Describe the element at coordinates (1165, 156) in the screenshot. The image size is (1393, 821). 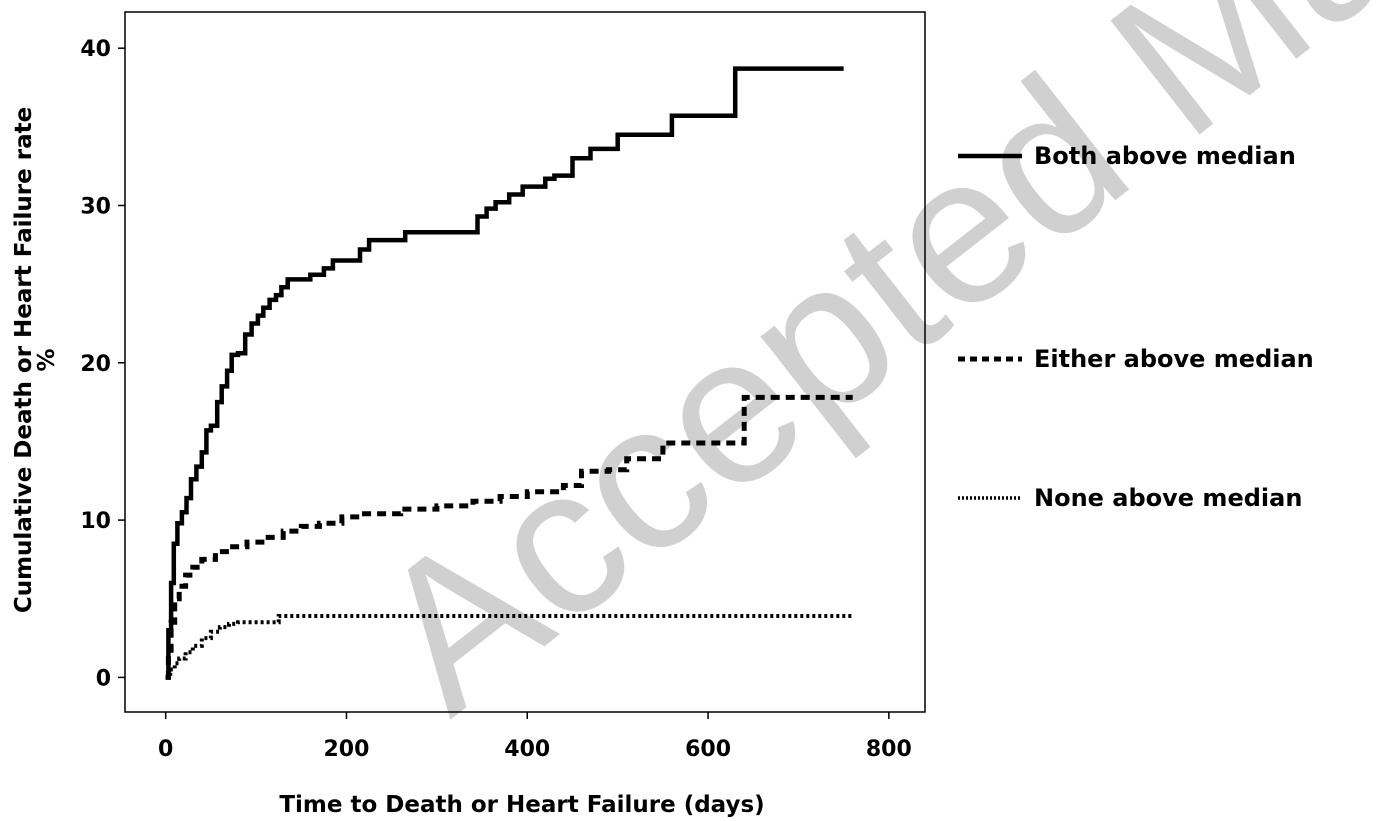
I see `legend-label: Both above median` at that location.